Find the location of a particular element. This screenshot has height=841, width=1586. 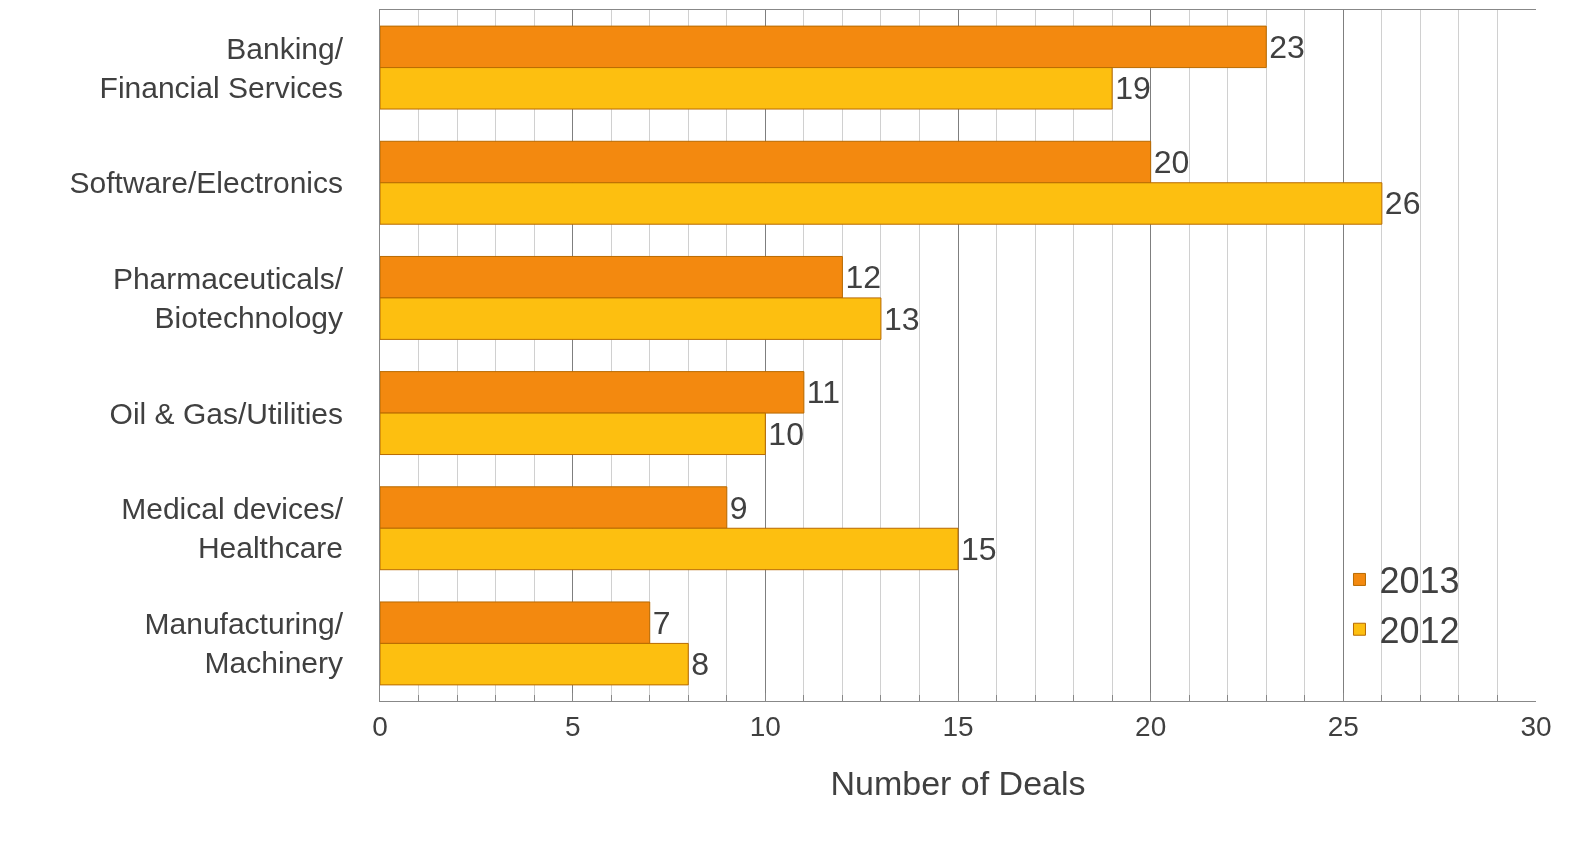

x-axis-title: Number of Deals is located at coordinates (958, 782).